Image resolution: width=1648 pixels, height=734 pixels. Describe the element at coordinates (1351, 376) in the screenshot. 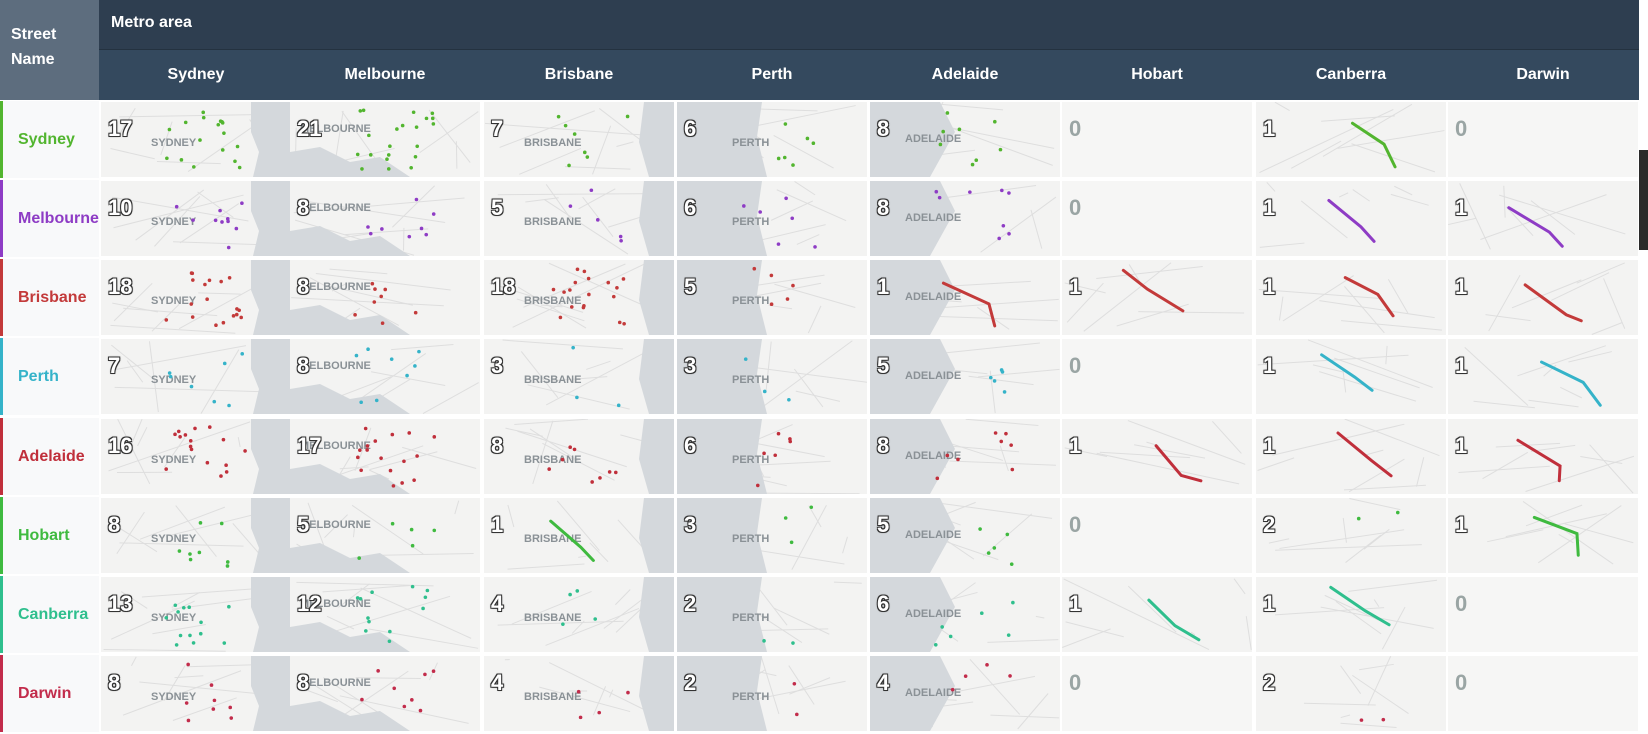

I see `map-cell-perth-canberra: 1` at that location.